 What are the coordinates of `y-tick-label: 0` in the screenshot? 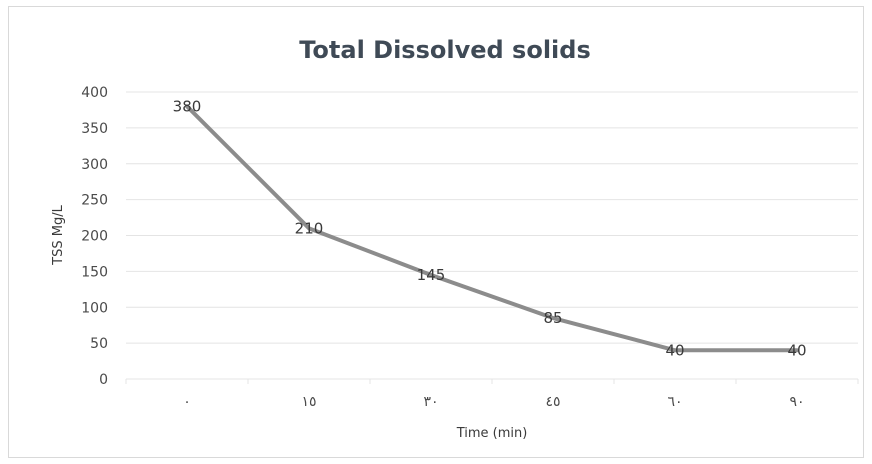 It's located at (103, 380).